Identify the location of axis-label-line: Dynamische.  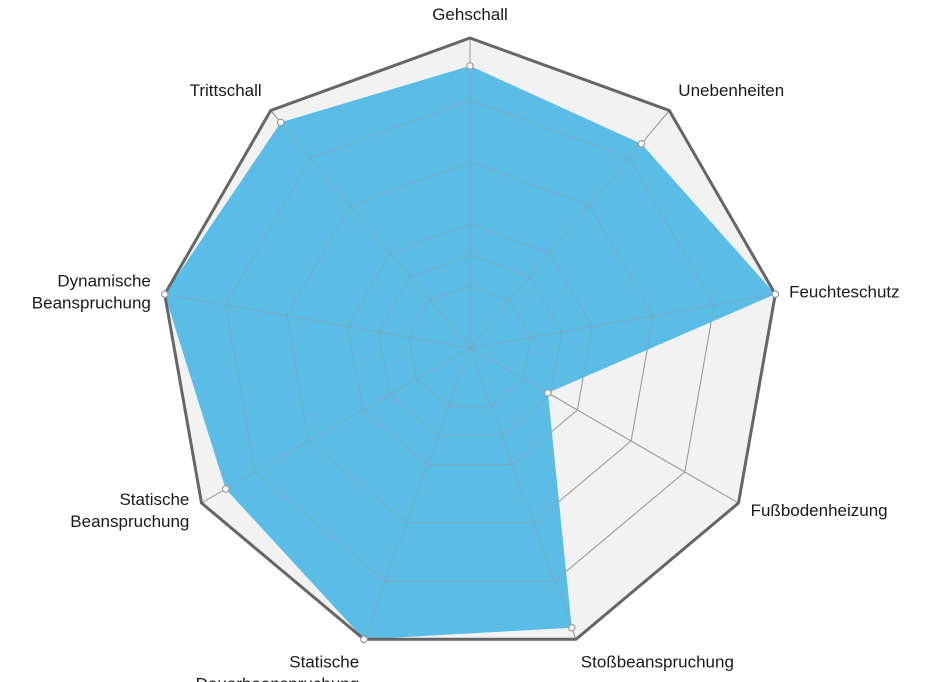
(104, 281).